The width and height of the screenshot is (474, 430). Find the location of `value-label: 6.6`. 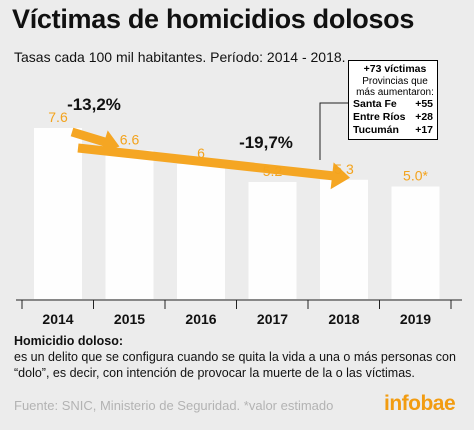

value-label: 6.6 is located at coordinates (130, 140).